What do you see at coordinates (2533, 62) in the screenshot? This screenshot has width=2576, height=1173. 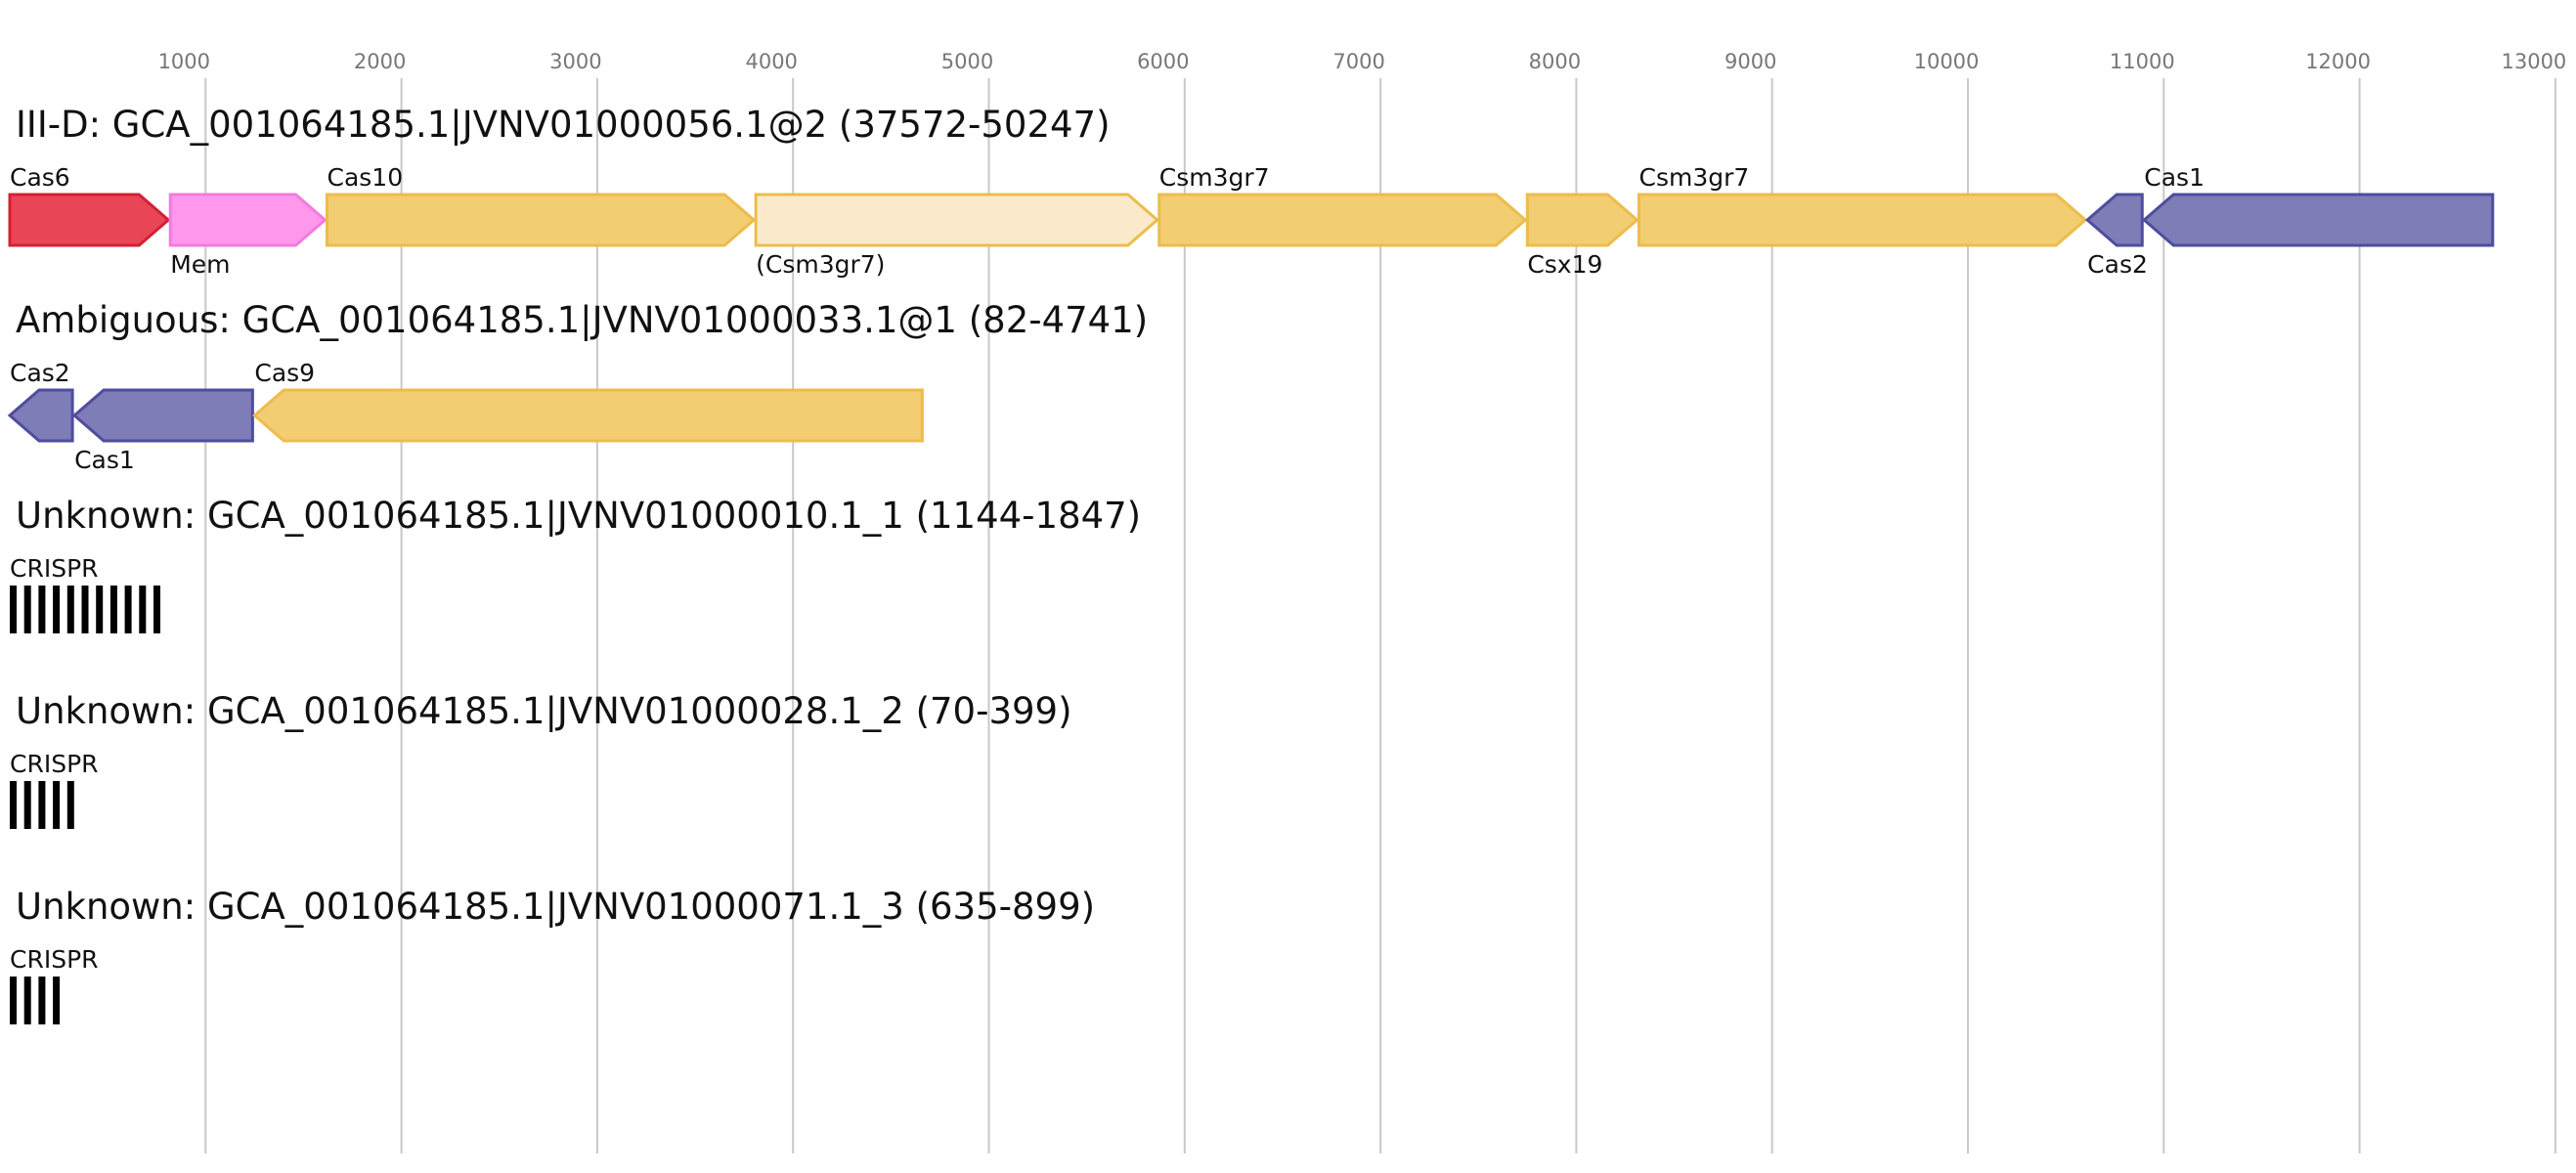 I see `tick-label: 13000` at bounding box center [2533, 62].